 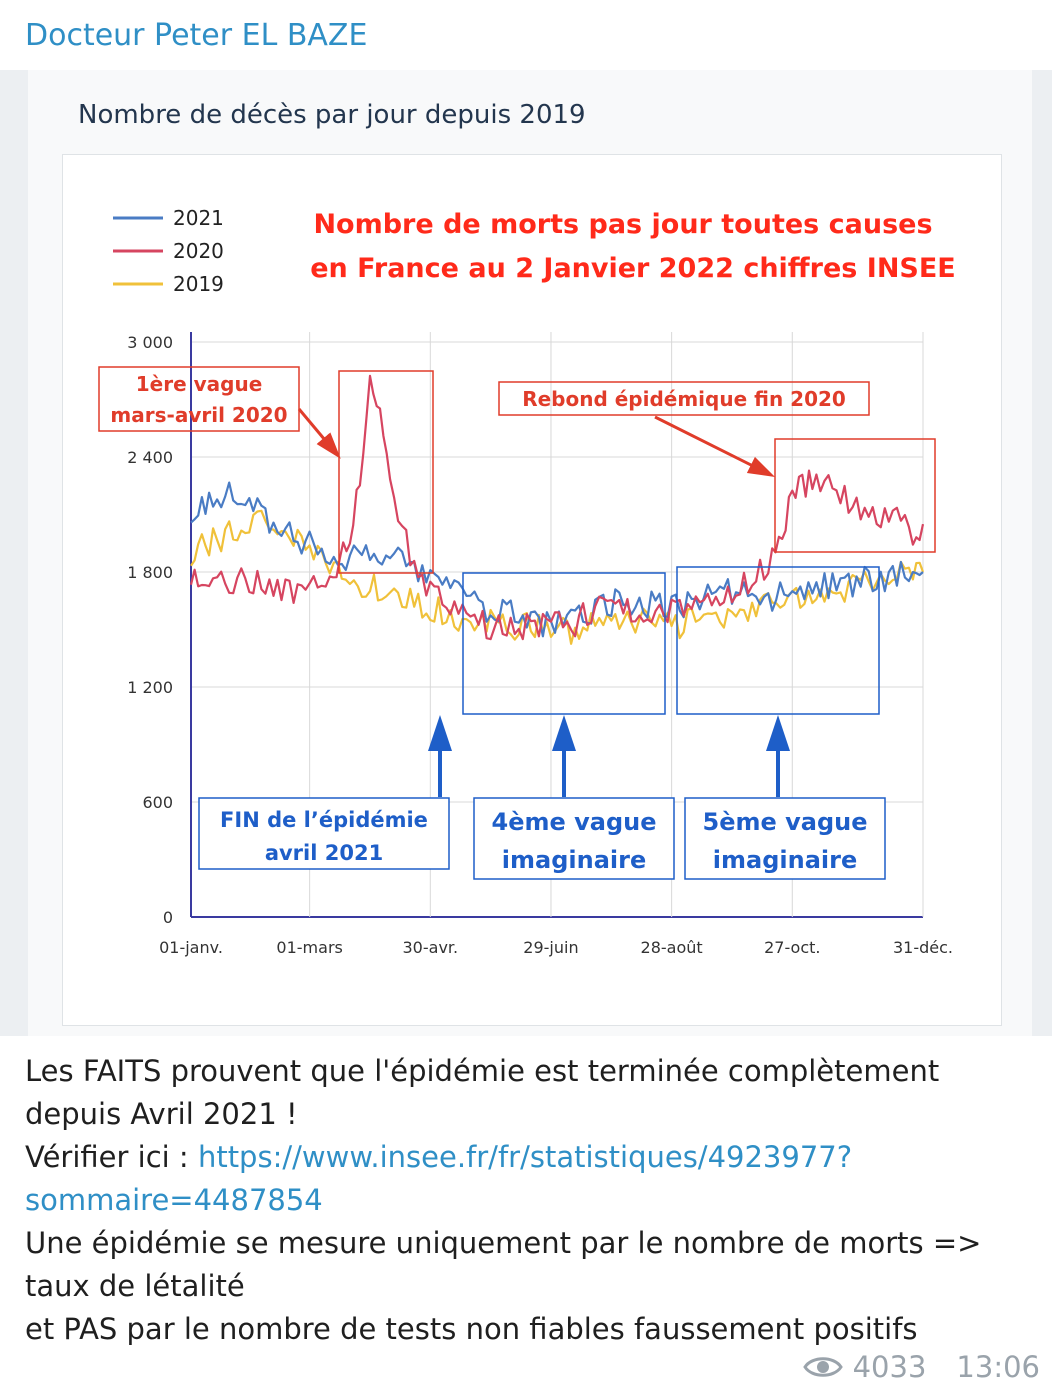 I want to click on rebound-label-box, so click(x=684, y=398).